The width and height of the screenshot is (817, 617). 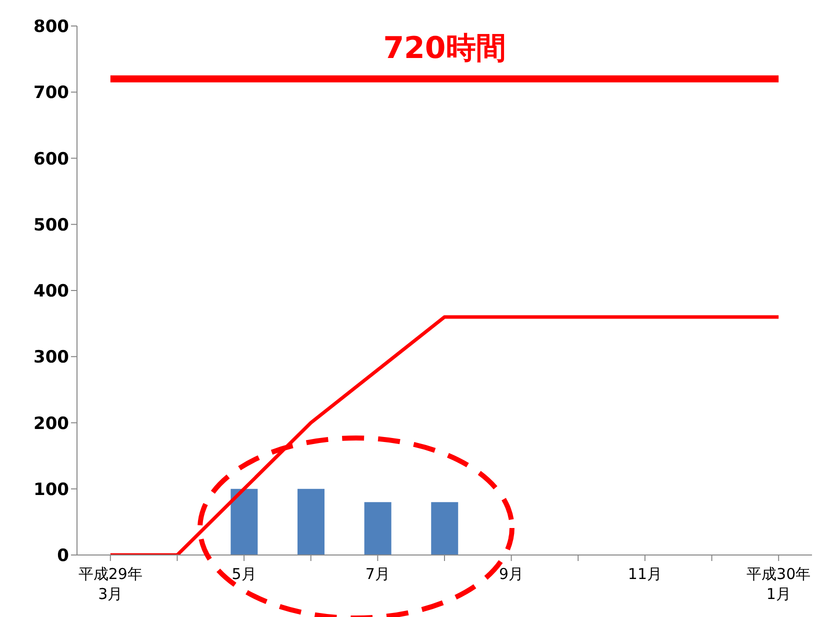 I want to click on y-tick-label: 0, so click(x=63, y=556).